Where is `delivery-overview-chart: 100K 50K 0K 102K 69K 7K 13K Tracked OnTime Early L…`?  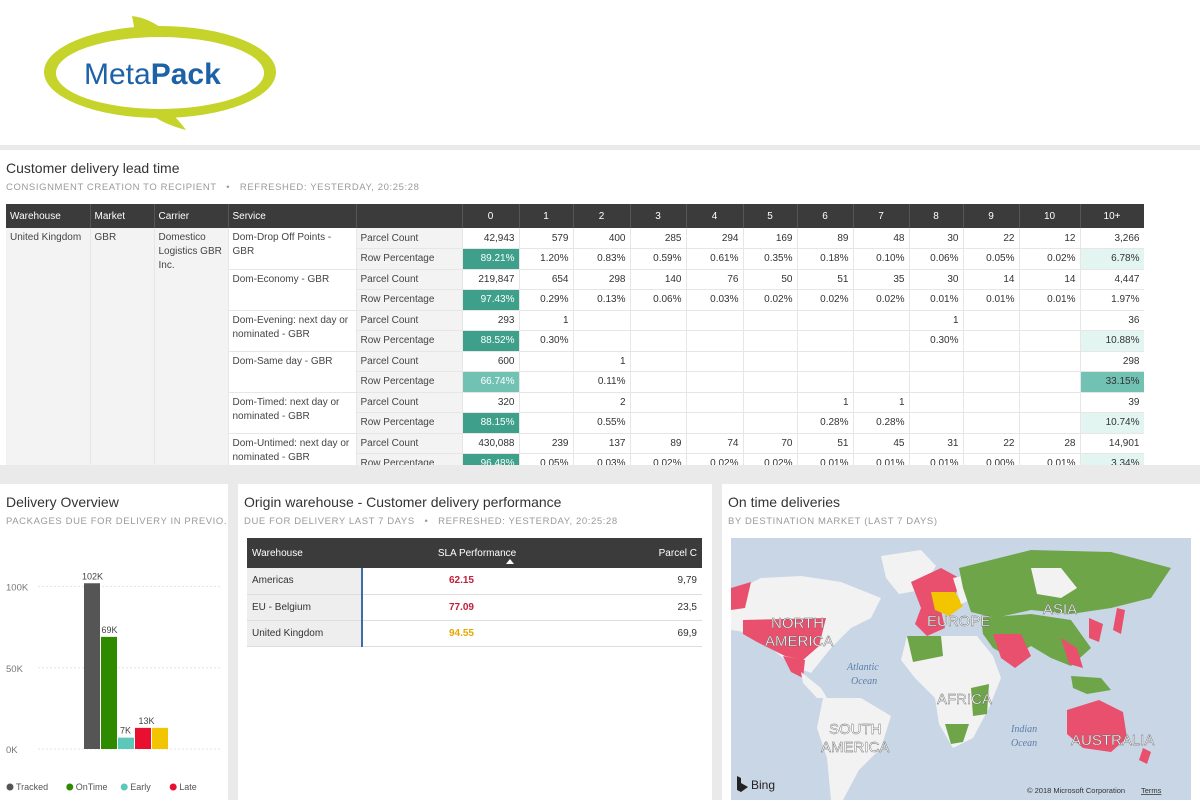 delivery-overview-chart: 100K 50K 0K 102K 69K 7K 13K Tracked OnTime Early L… is located at coordinates (113, 681).